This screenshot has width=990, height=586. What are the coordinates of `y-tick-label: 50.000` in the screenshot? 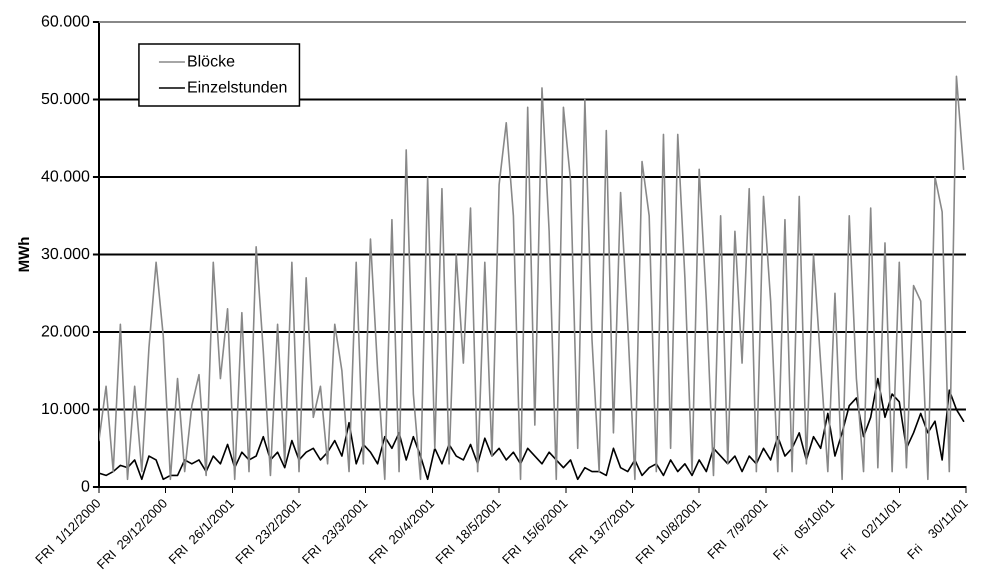 It's located at (65, 99).